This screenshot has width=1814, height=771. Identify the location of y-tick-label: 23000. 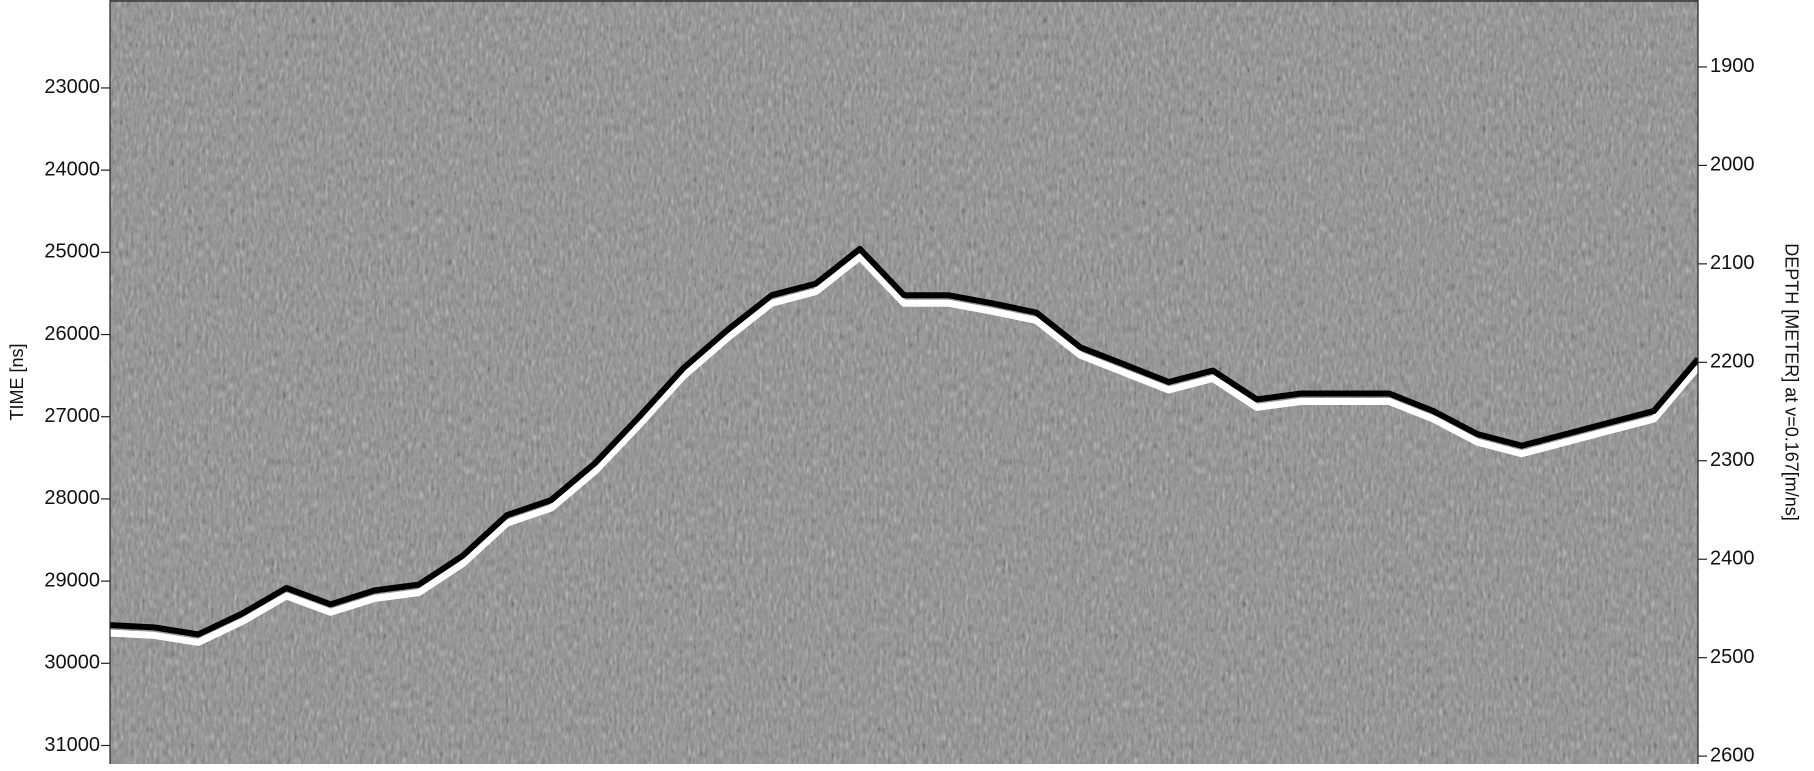
(72, 87).